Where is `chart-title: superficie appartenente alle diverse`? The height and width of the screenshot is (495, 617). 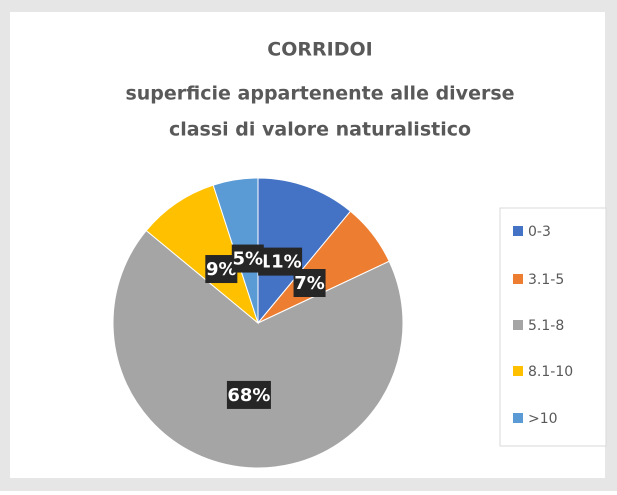
chart-title: superficie appartenente alle diverse is located at coordinates (319, 94).